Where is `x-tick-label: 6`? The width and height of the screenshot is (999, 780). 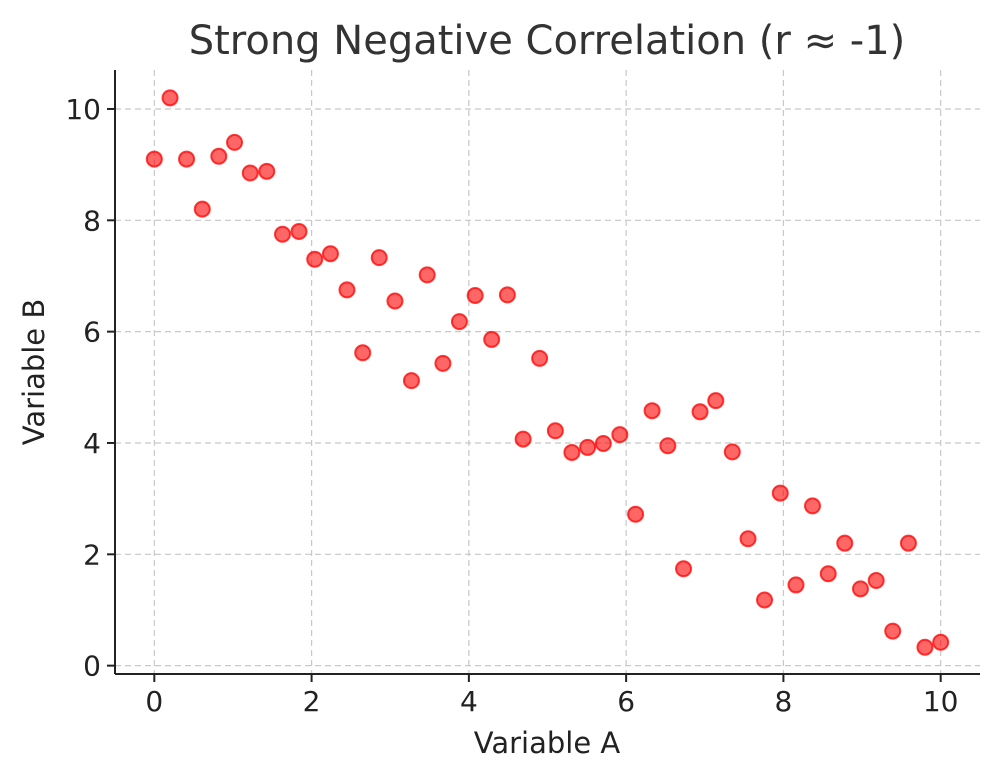 x-tick-label: 6 is located at coordinates (626, 701).